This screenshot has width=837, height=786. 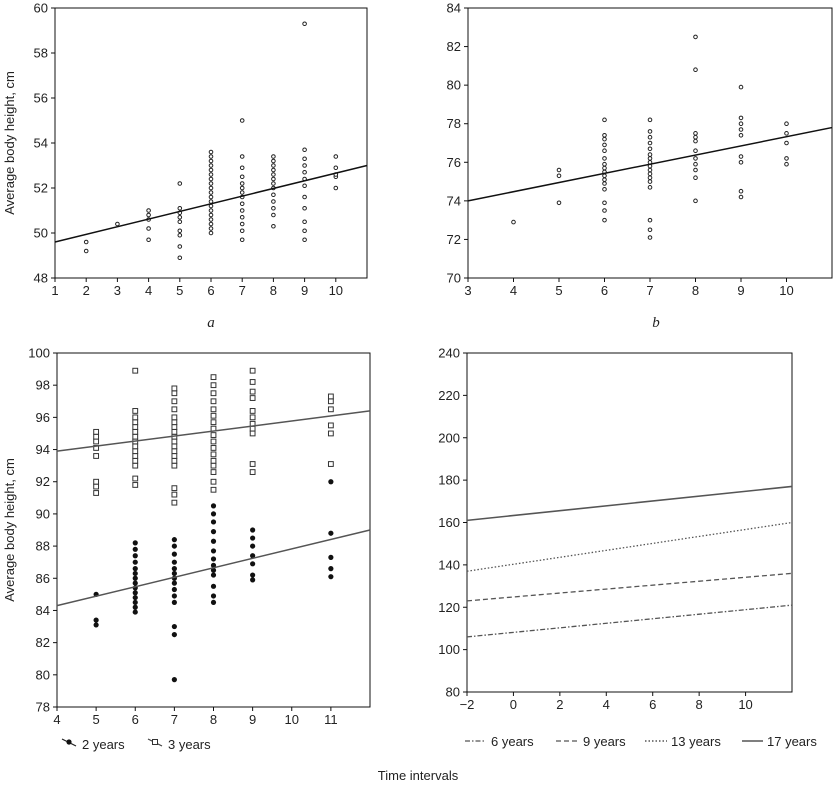 What do you see at coordinates (179, 290) in the screenshot?
I see `panel-a-x-tick-label: 5` at bounding box center [179, 290].